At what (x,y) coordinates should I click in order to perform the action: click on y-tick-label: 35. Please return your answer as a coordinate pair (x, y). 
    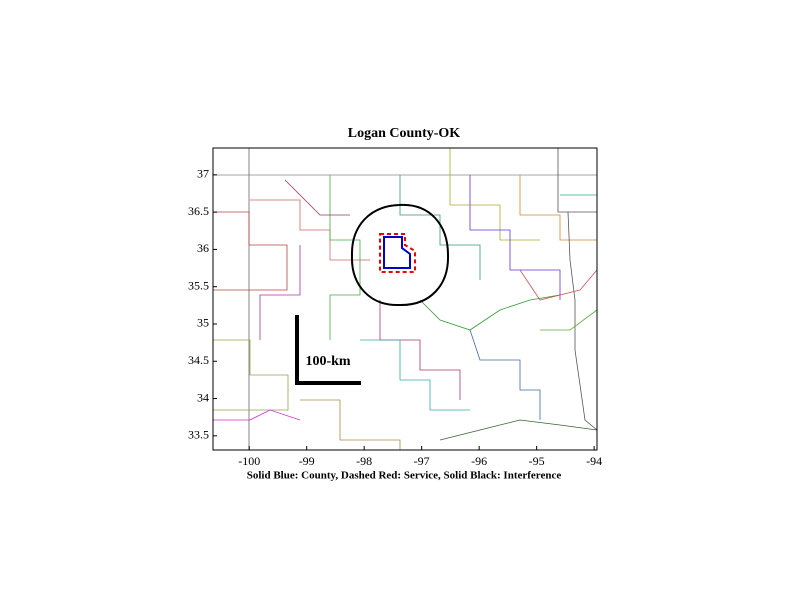
    Looking at the image, I should click on (203, 323).